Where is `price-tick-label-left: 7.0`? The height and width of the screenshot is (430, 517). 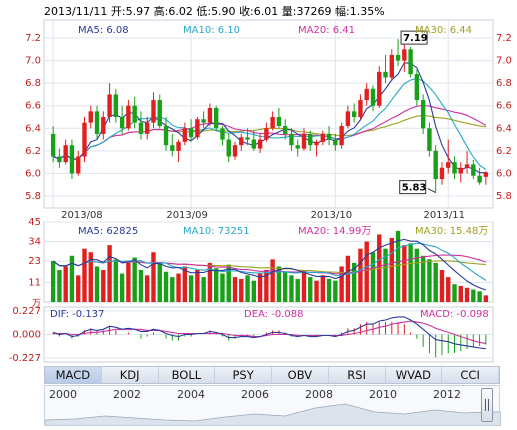
price-tick-label-left: 7.0 is located at coordinates (33, 61).